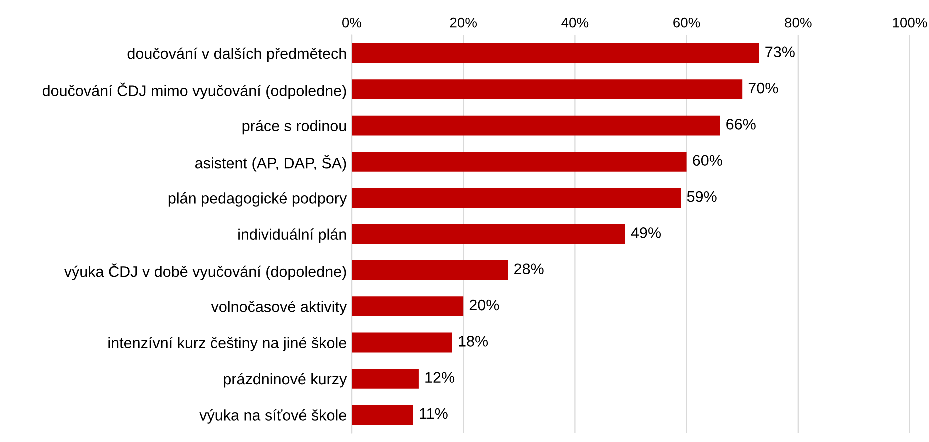 The width and height of the screenshot is (929, 442). I want to click on x-tick-label: 60%, so click(687, 23).